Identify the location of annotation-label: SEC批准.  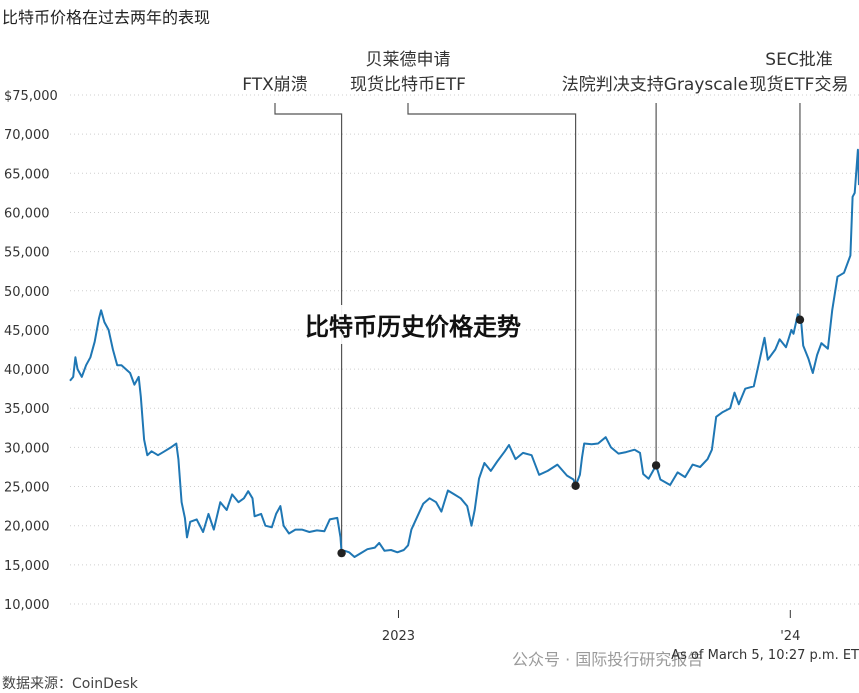
(798, 60).